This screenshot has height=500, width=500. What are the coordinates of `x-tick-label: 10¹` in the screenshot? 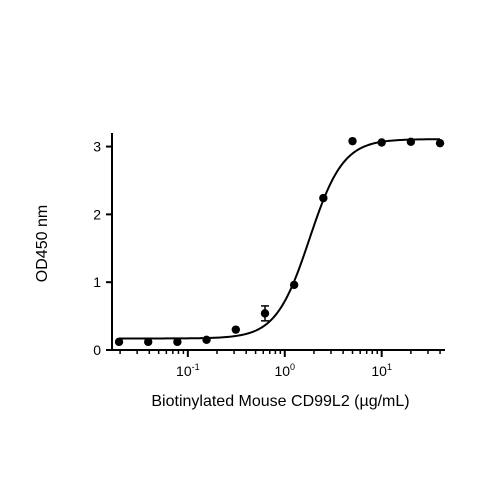 It's located at (381, 370).